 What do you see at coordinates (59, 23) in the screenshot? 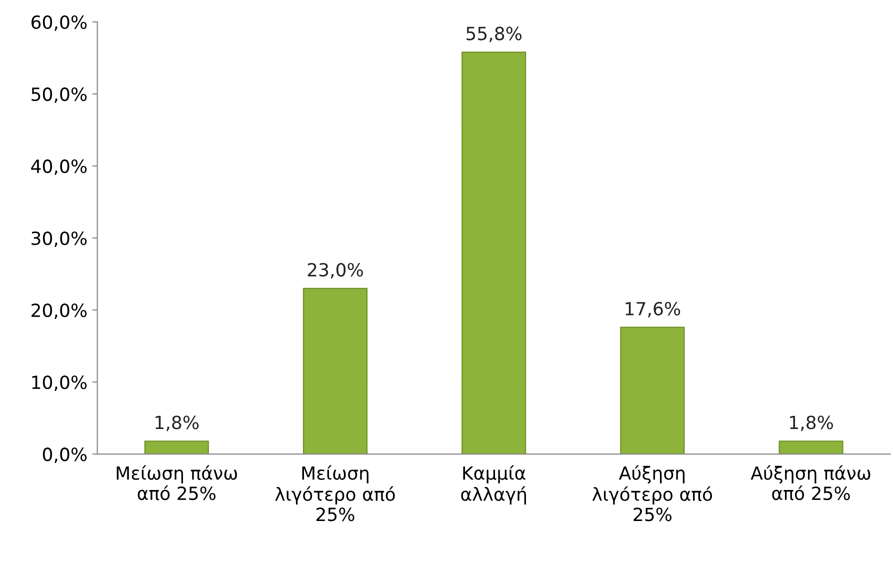
I see `y-tick-label: 60,0%` at bounding box center [59, 23].